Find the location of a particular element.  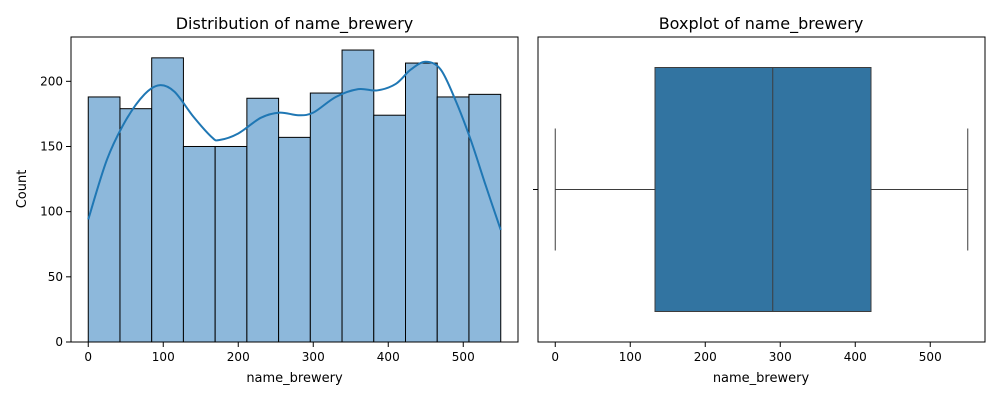

histogram-x-ticks: 0 100 200 300 400 500 is located at coordinates (279, 353).